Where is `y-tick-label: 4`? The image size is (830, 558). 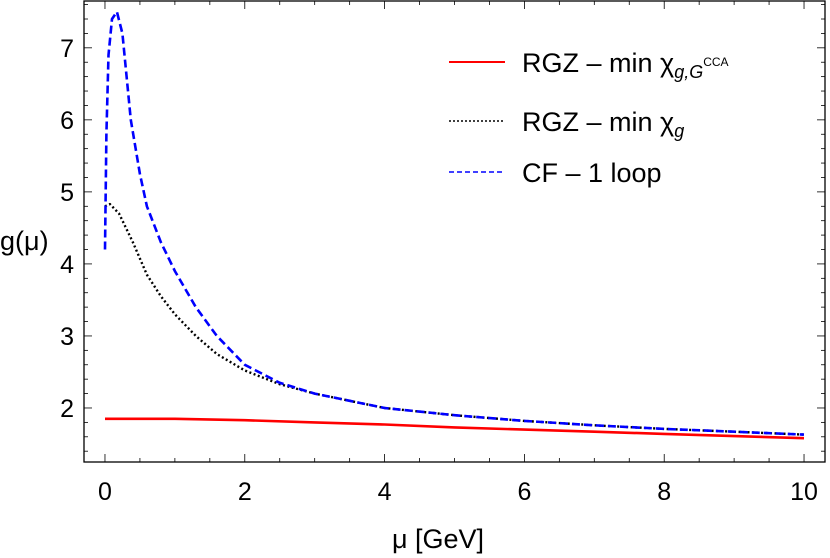
y-tick-label: 4 is located at coordinates (67, 265).